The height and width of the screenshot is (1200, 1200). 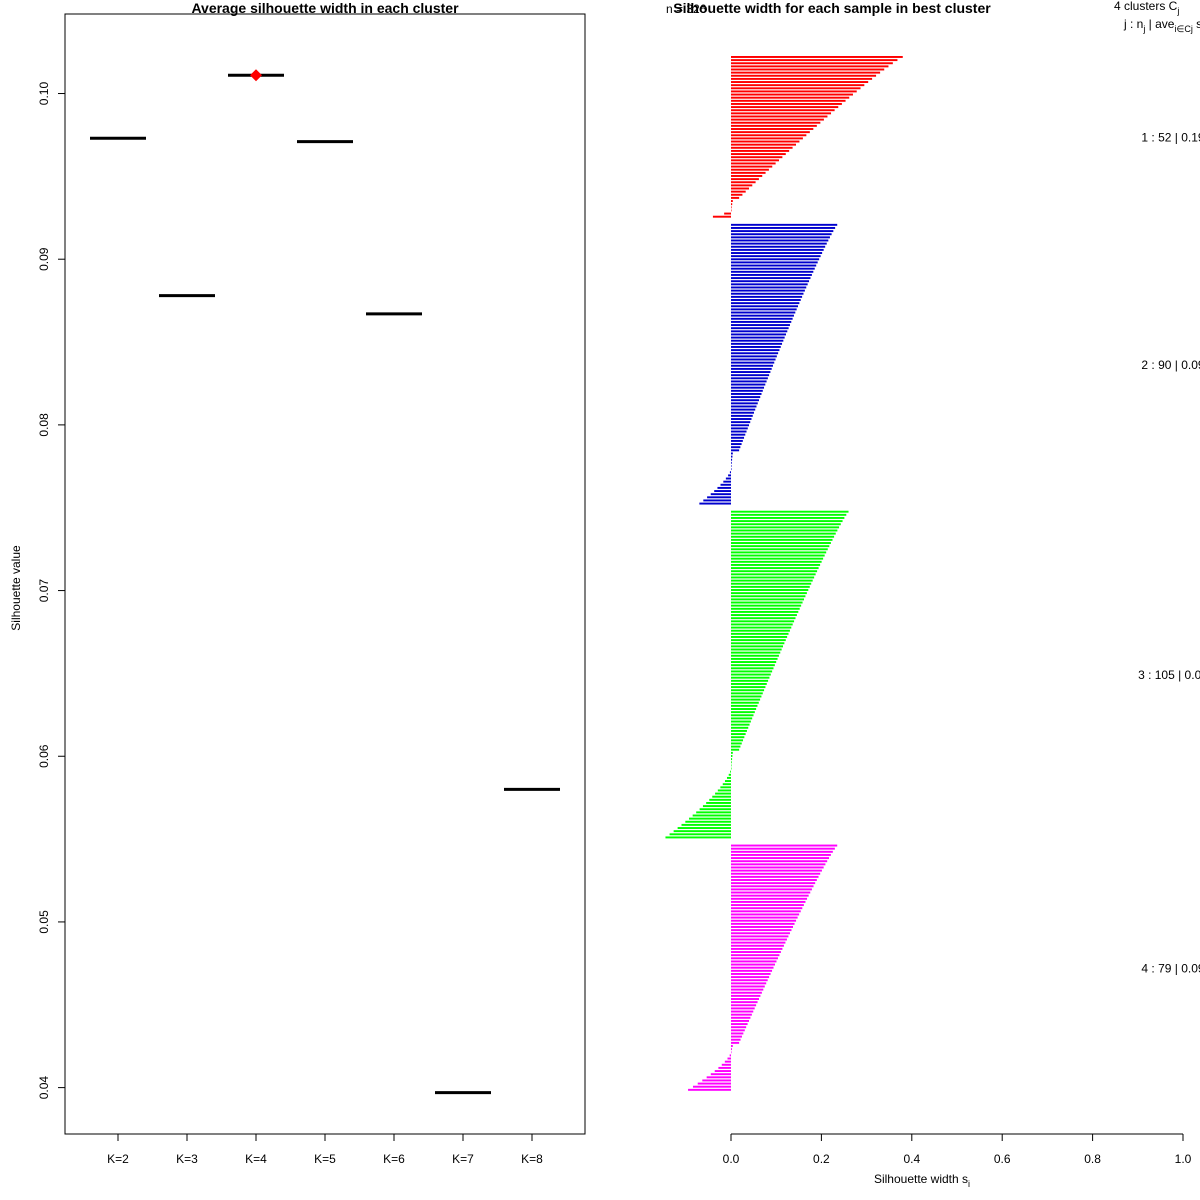 I want to click on left-x-tick-label: K=2, so click(x=118, y=1159).